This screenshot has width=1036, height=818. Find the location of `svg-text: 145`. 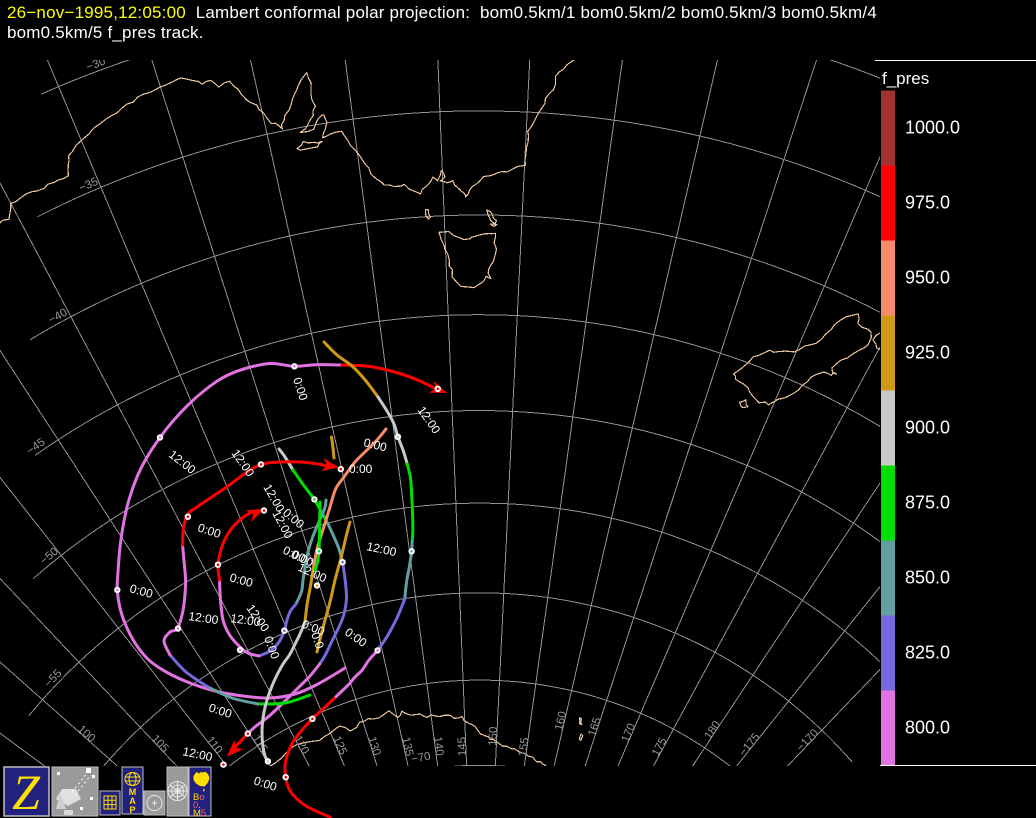

svg-text: 145 is located at coordinates (462, 747).